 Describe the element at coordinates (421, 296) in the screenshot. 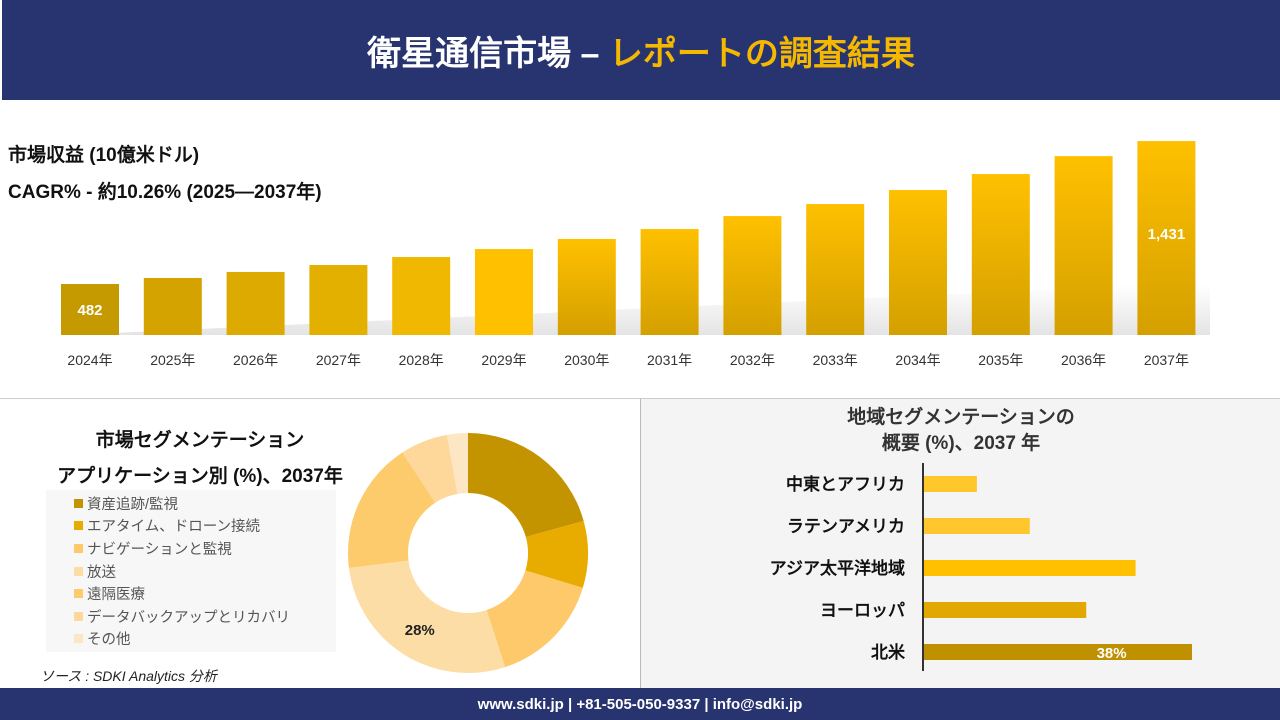

I see `bar-2028年` at that location.